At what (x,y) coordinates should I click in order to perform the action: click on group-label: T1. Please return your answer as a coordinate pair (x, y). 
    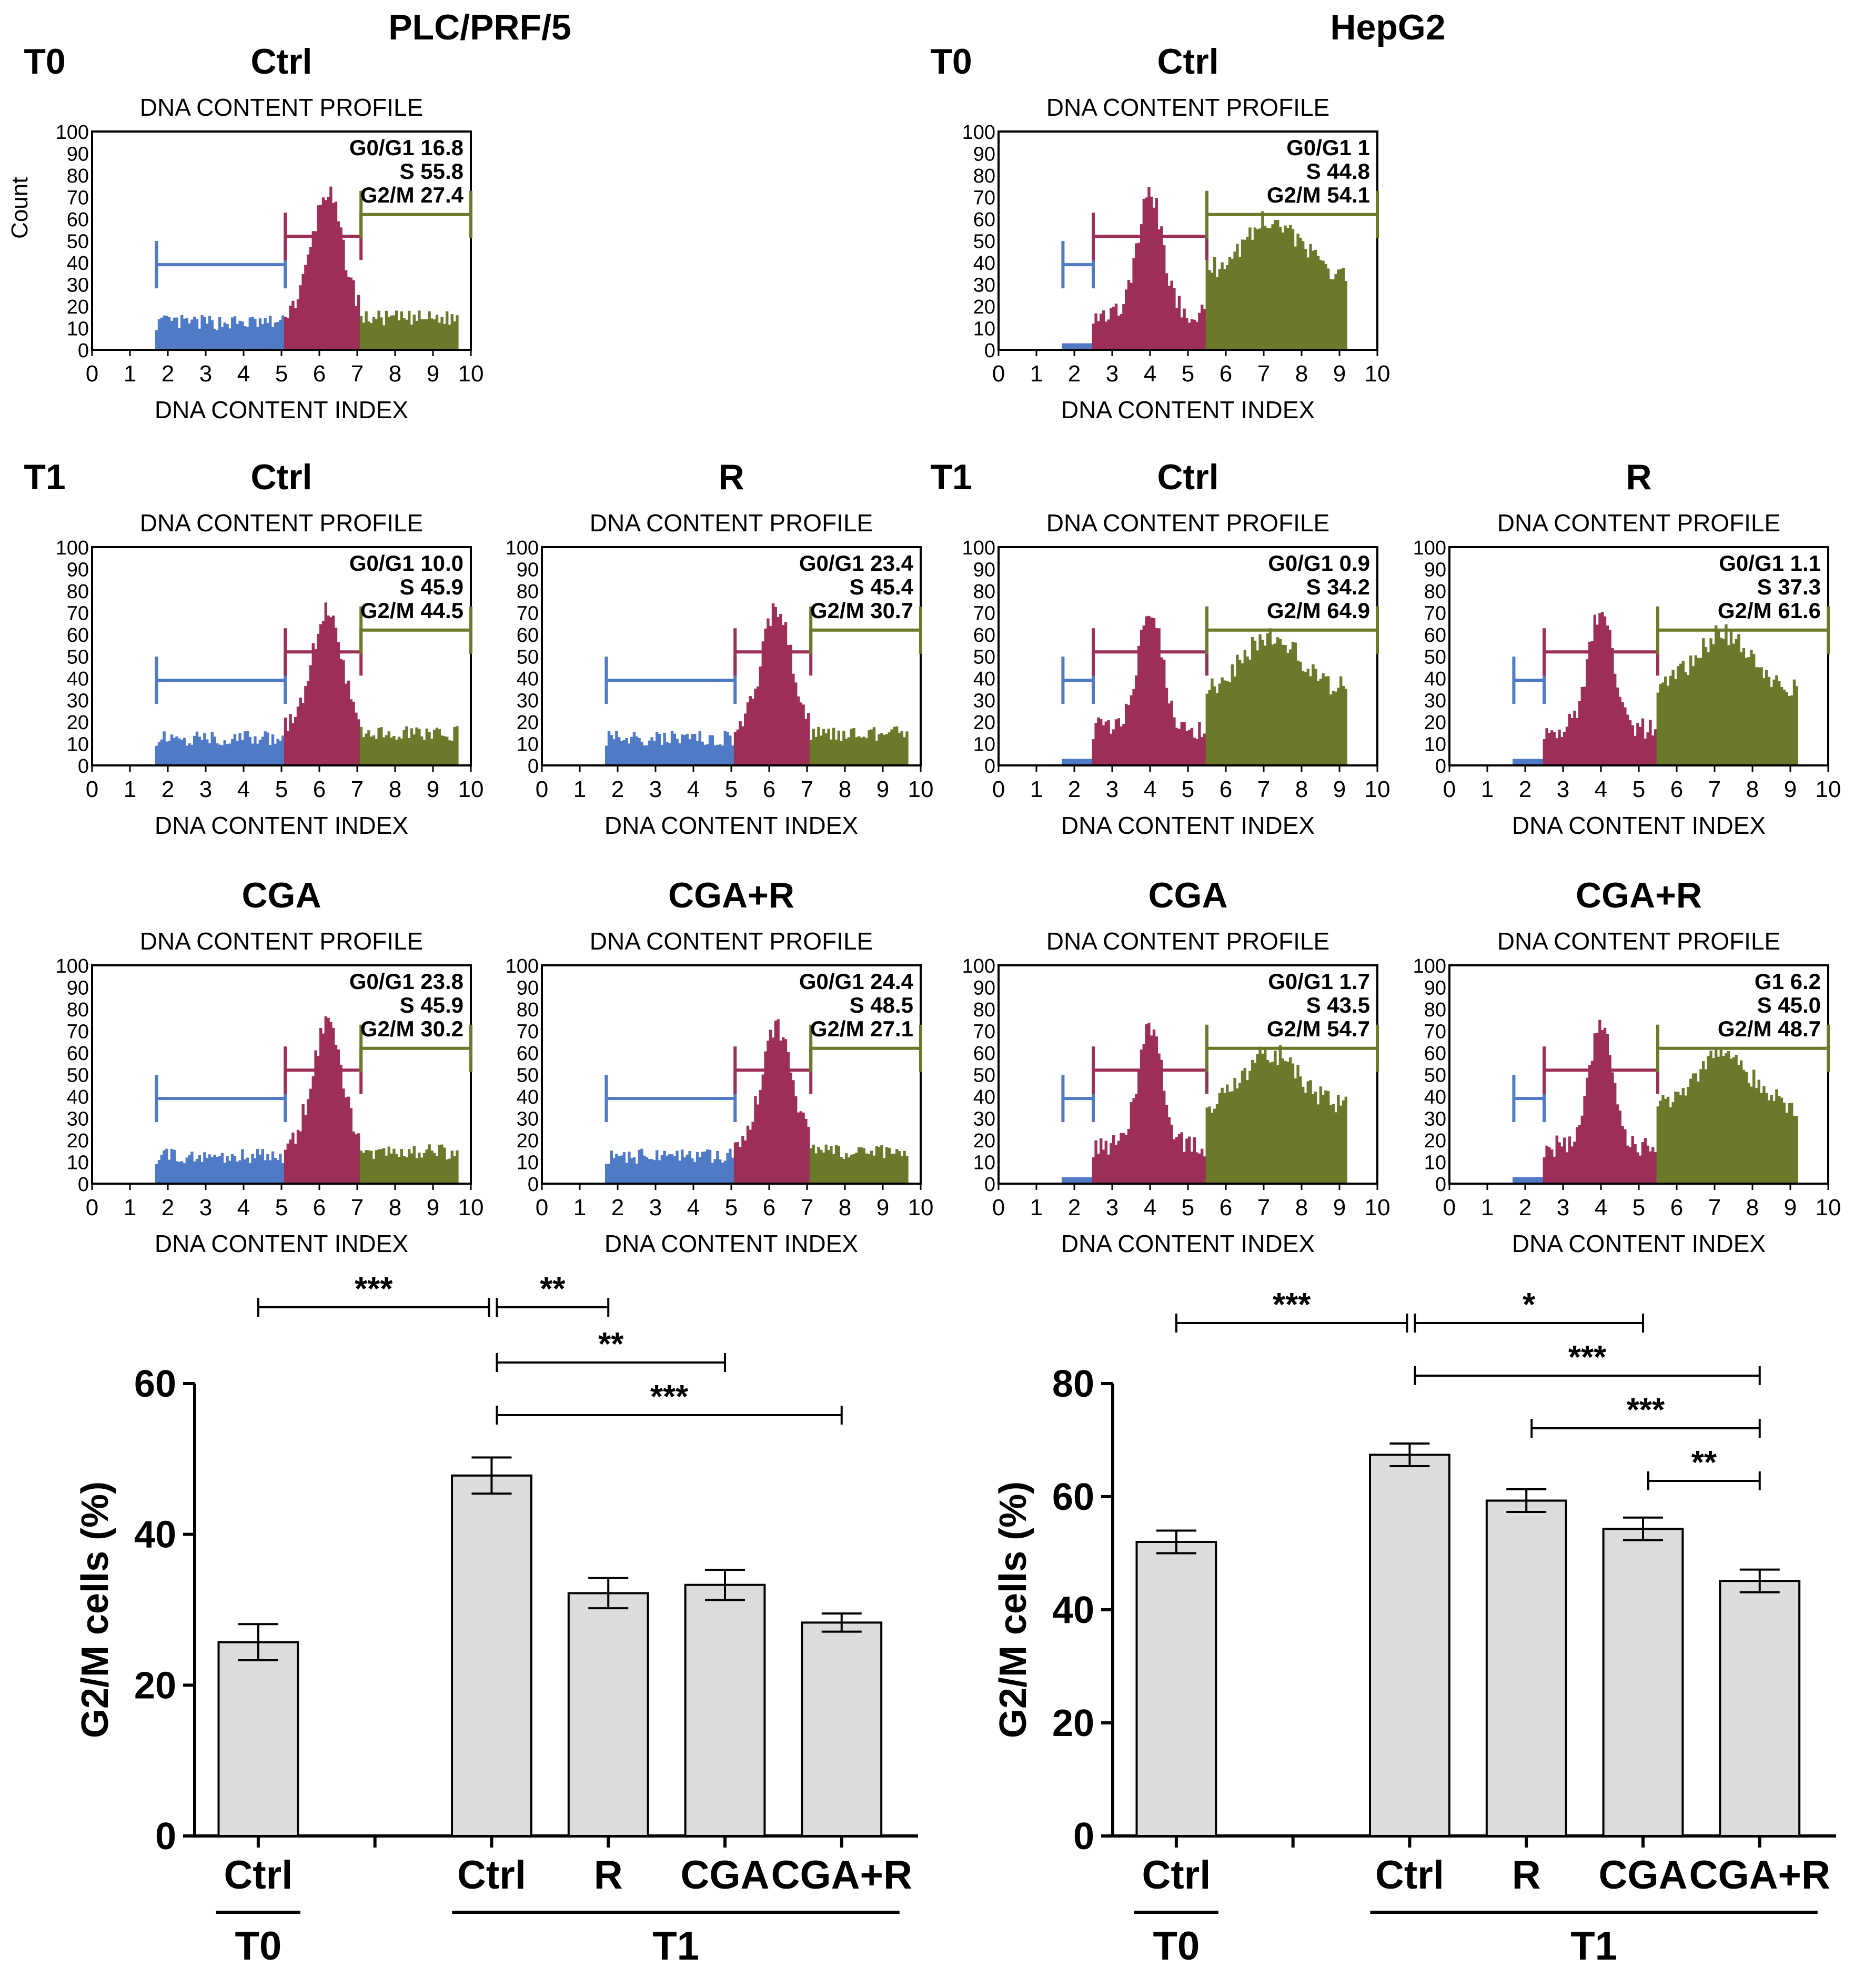
    Looking at the image, I should click on (675, 1947).